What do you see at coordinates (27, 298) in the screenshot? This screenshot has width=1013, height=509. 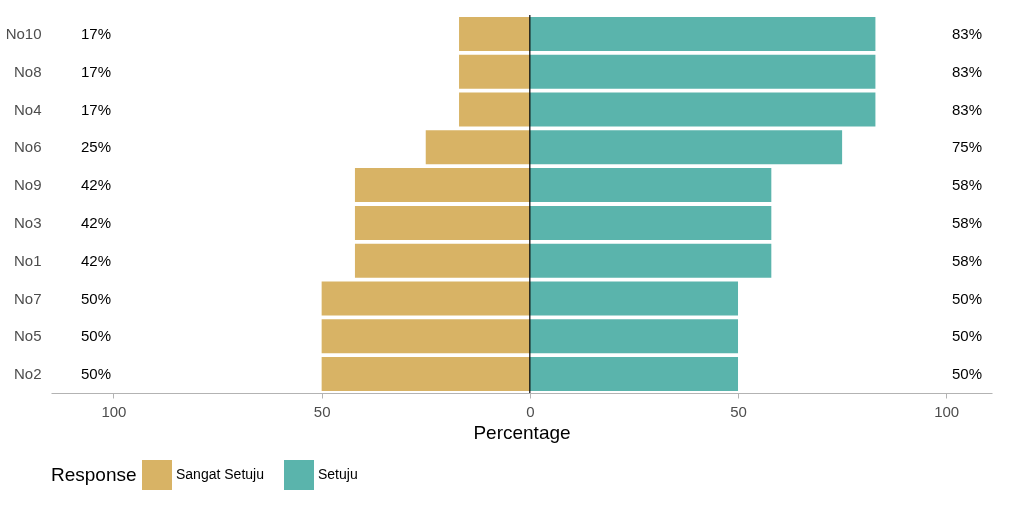 I see `y-tick-label: No7` at bounding box center [27, 298].